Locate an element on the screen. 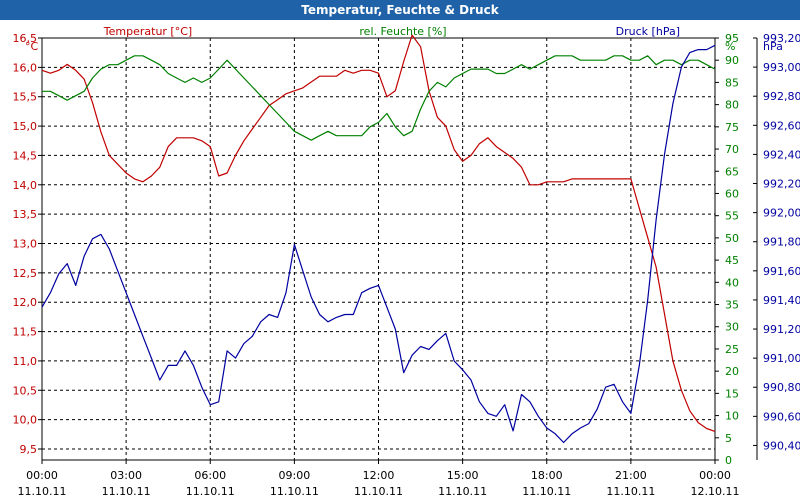 The width and height of the screenshot is (800, 500). pressure-tick-label: 991,80 is located at coordinates (781, 242).